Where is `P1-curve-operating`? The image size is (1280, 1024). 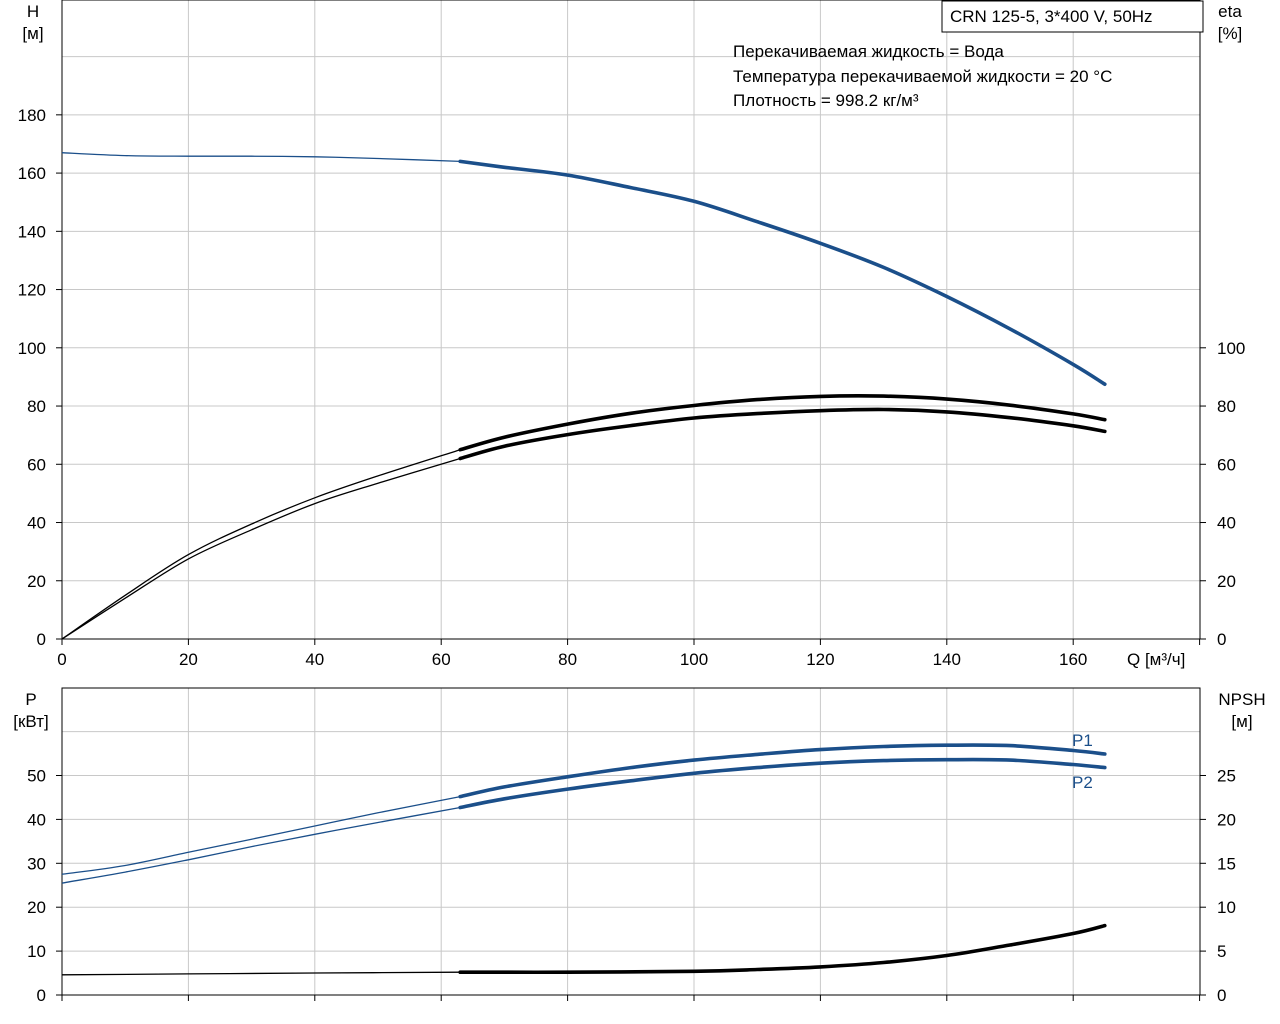 P1-curve-operating is located at coordinates (782, 771).